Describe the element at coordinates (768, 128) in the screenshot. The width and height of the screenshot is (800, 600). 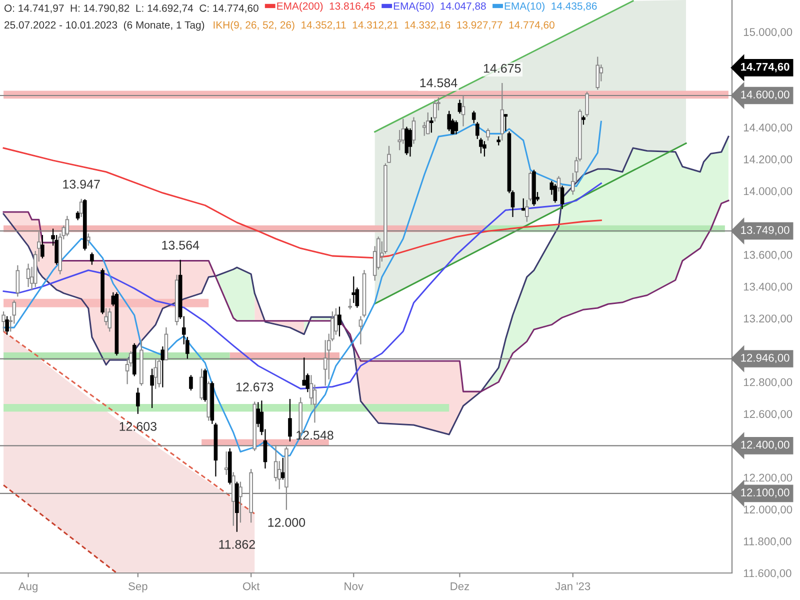
I see `y-tick-label: 14.400,00` at that location.